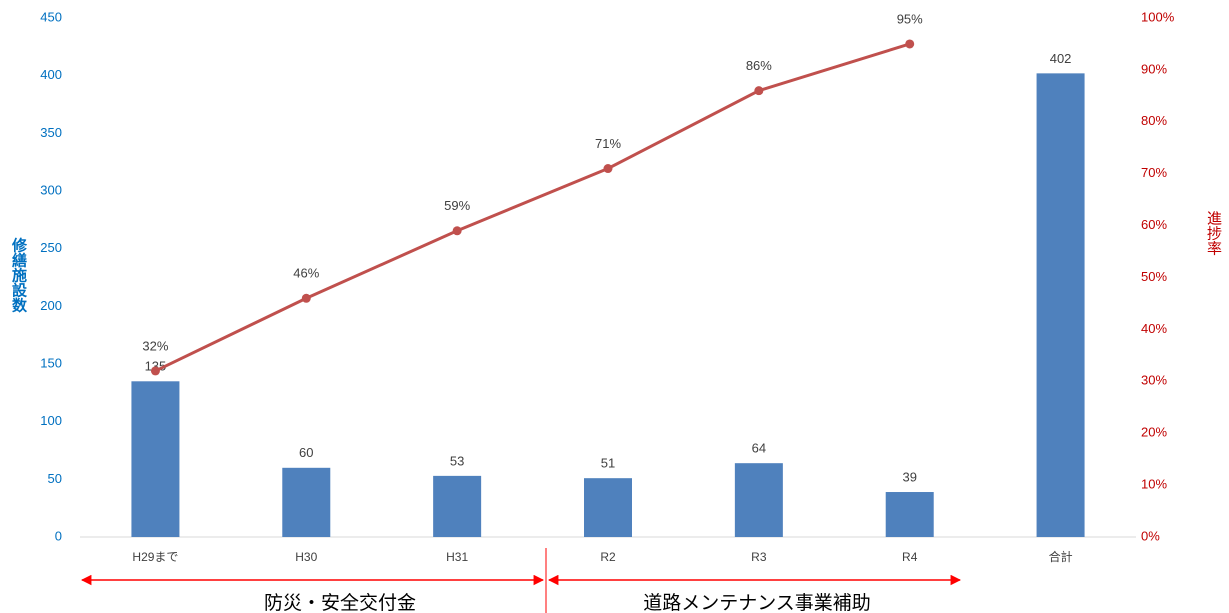 The width and height of the screenshot is (1229, 613). I want to click on y-tick-label: 50, so click(55, 478).